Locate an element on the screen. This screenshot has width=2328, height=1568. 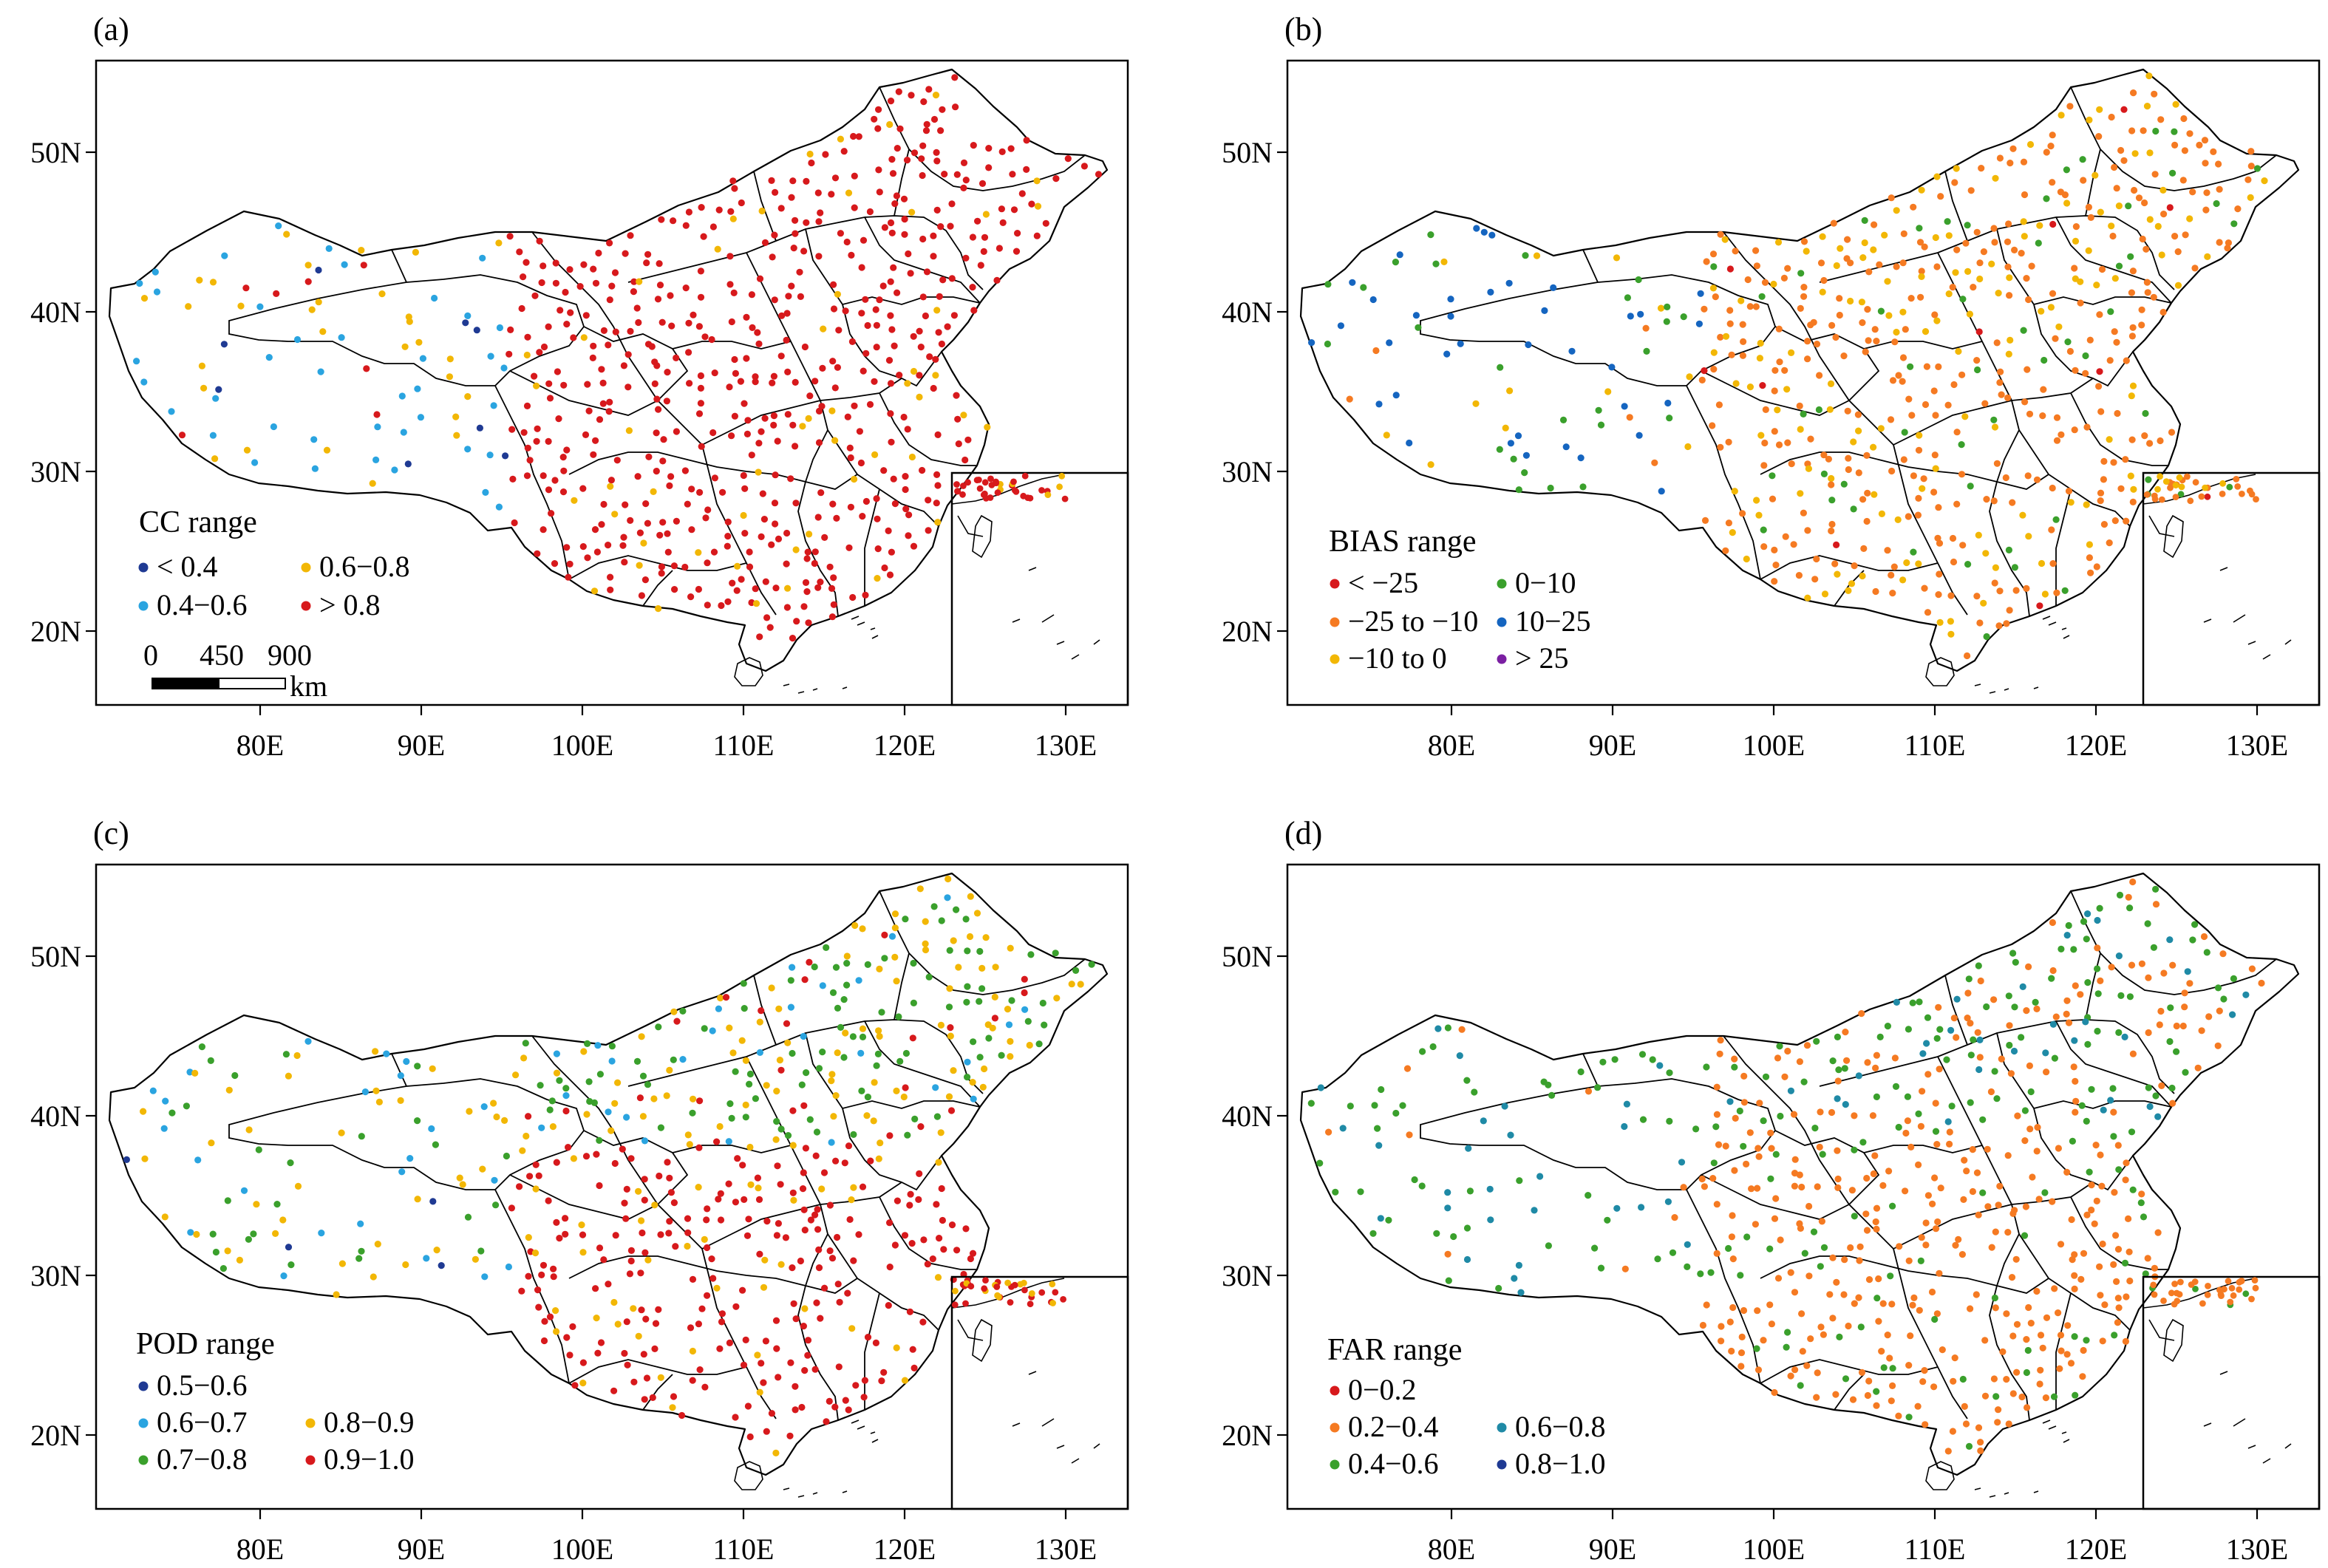
x-tick-label: 130E is located at coordinates (2257, 1549).